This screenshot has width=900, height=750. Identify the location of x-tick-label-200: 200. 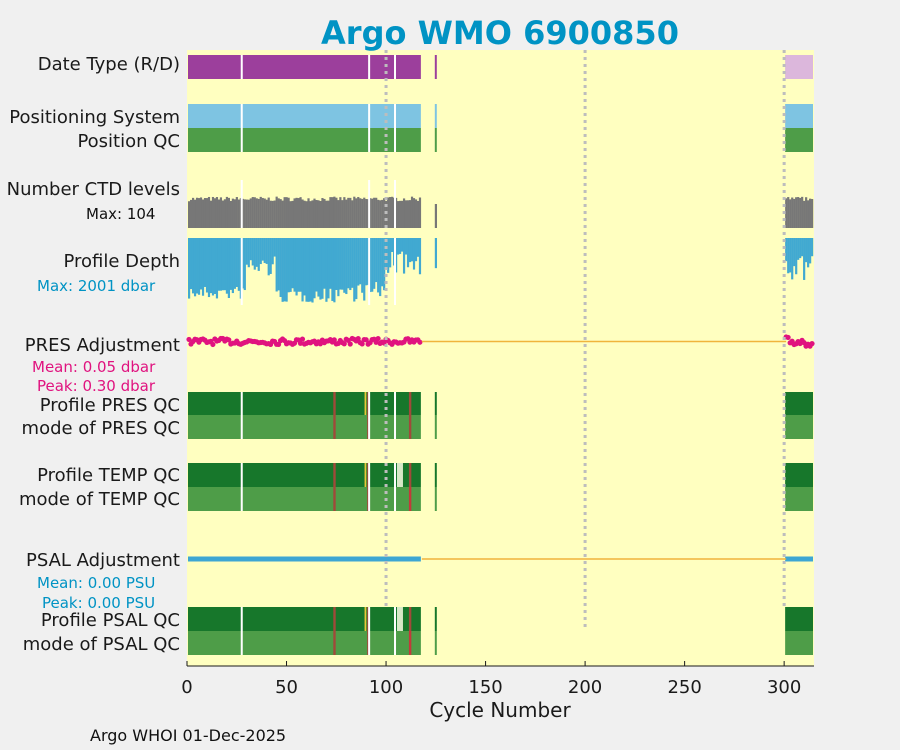
(585, 687).